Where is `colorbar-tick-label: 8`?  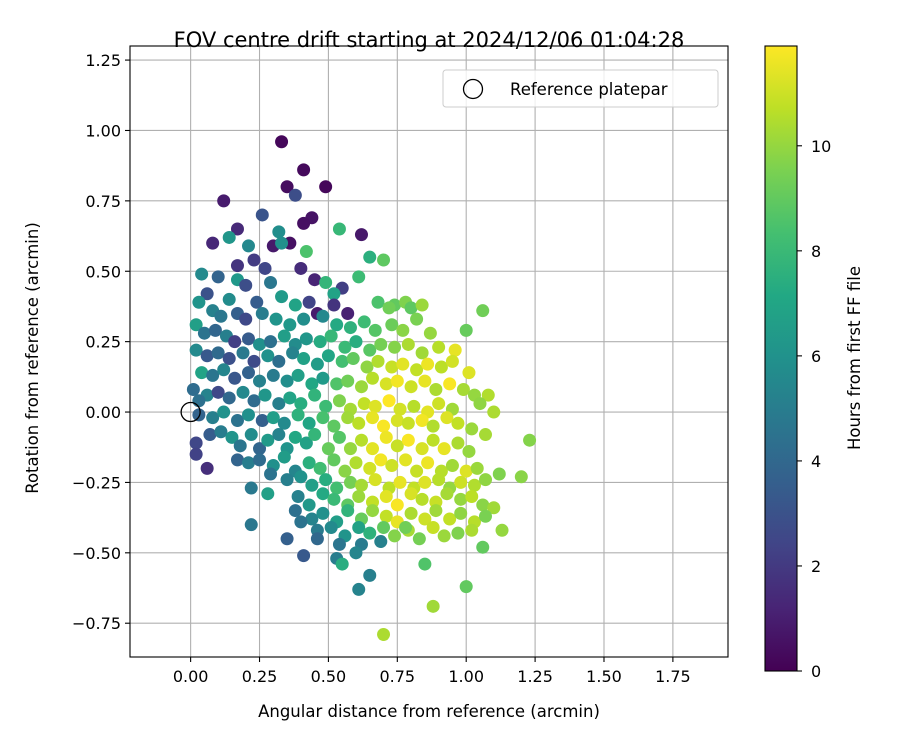 colorbar-tick-label: 8 is located at coordinates (816, 251).